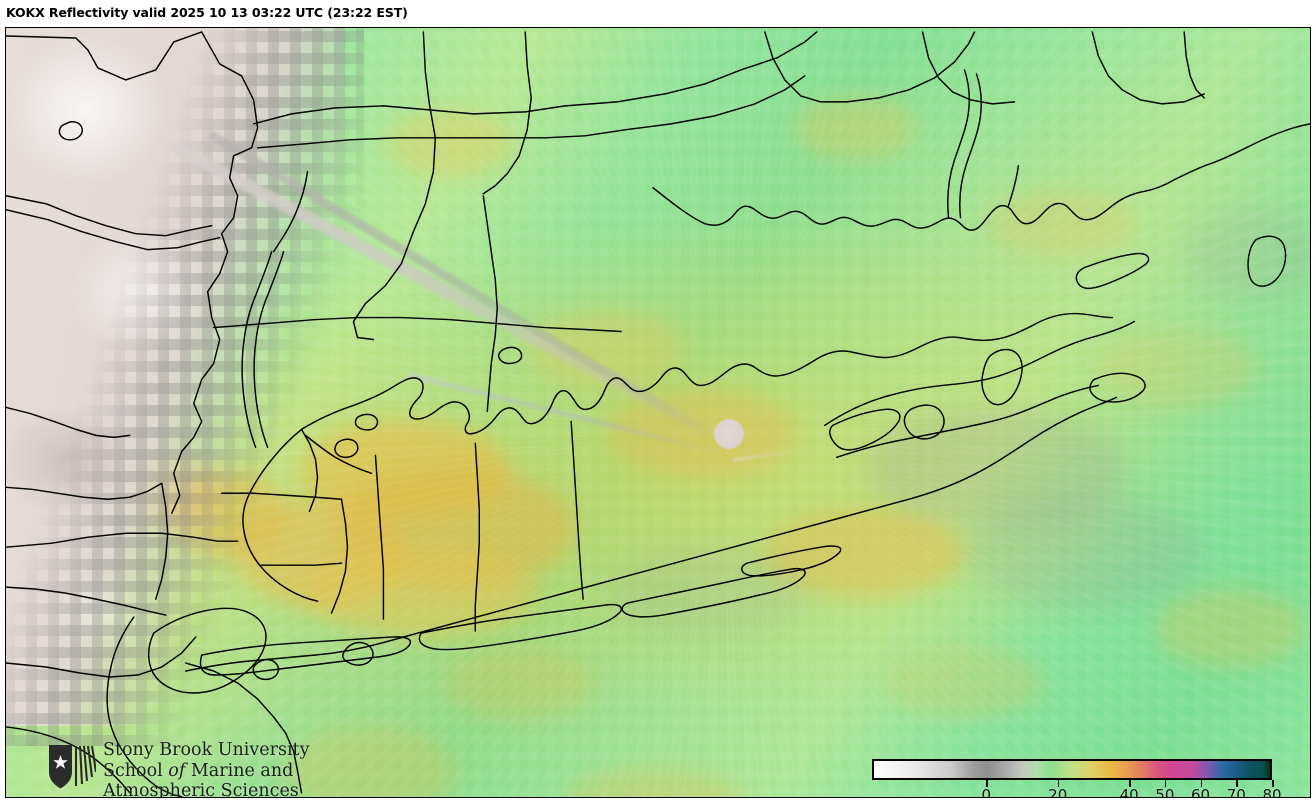 The width and height of the screenshot is (1316, 811). I want to click on colorbar-tick-label: 20, so click(1058, 791).